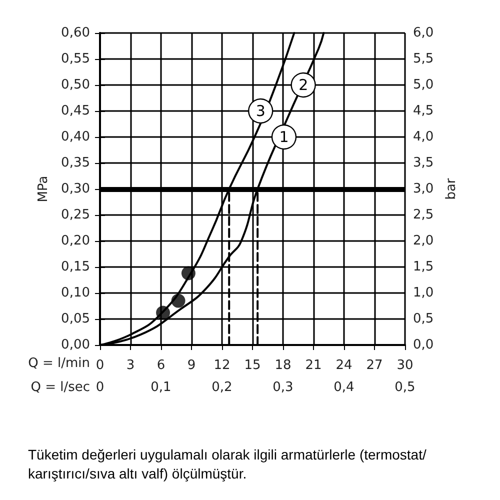 This screenshot has width=500, height=500. I want to click on x2-tick-label: 0,3, so click(283, 387).